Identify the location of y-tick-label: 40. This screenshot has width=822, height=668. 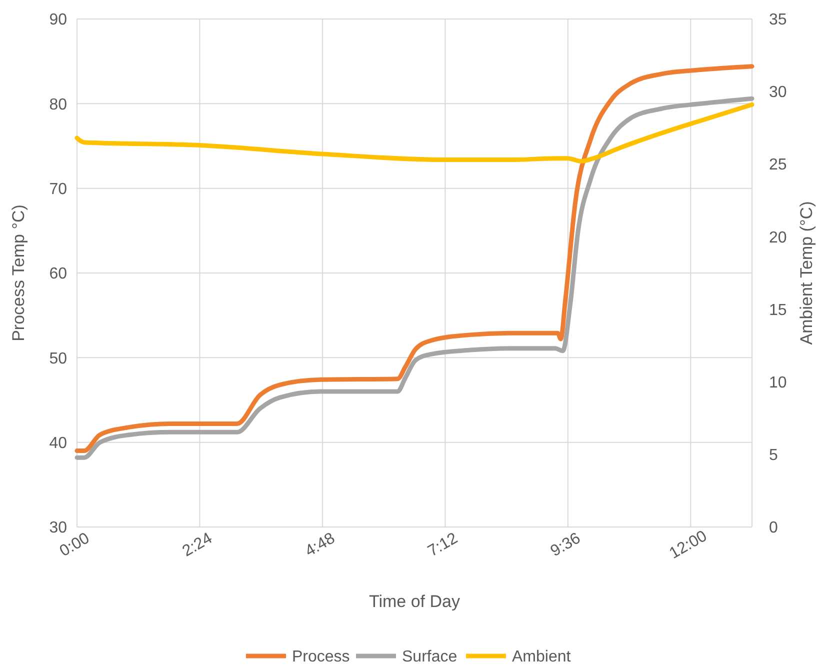
(58, 443).